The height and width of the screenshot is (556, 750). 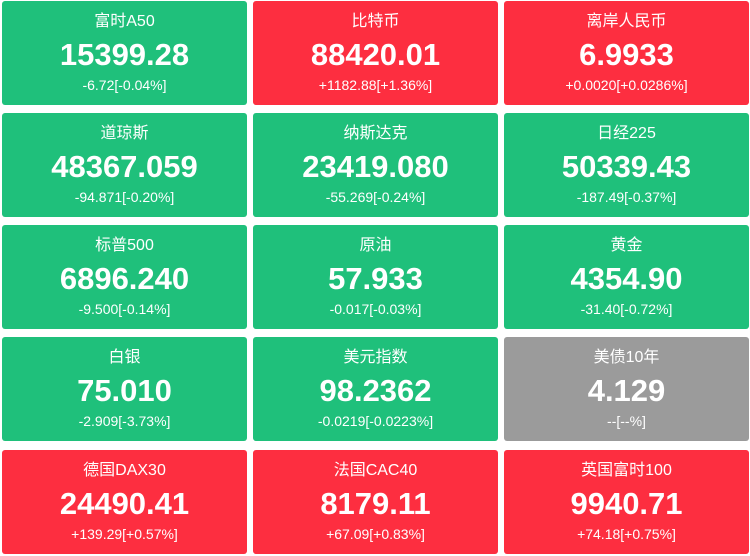 I want to click on quote-name: 美元指数, so click(x=375, y=357).